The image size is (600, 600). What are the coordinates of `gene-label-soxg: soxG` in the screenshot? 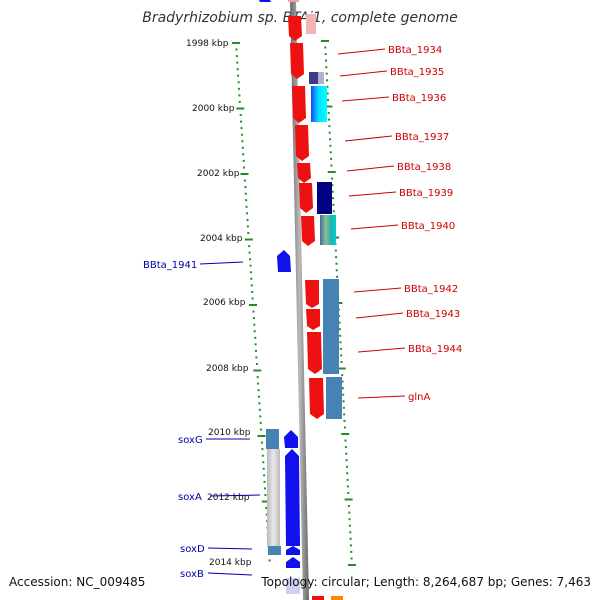 It's located at (190, 440).